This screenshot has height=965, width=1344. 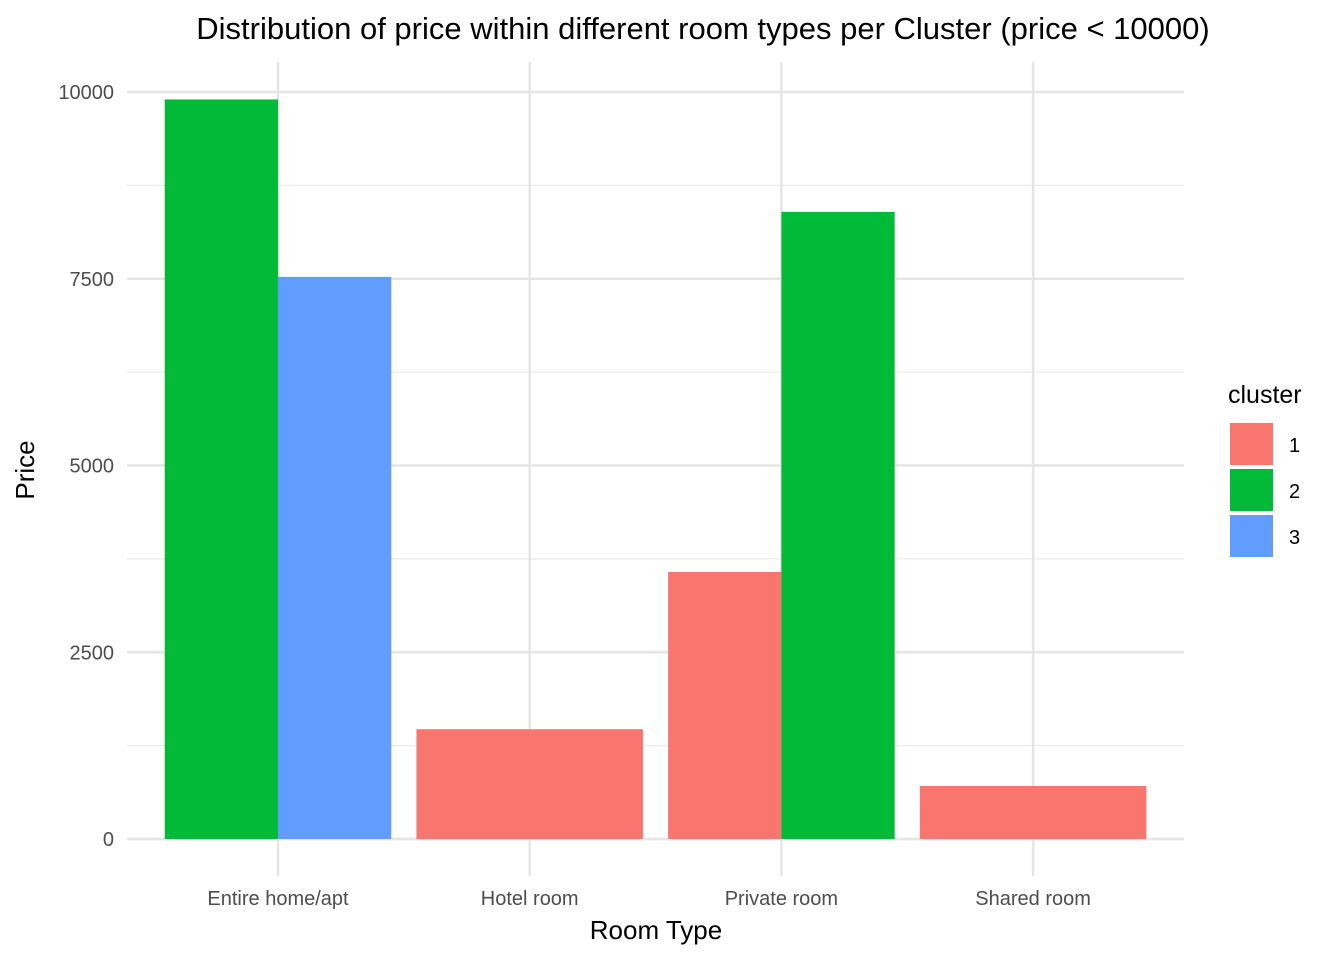 What do you see at coordinates (92, 467) in the screenshot?
I see `y-tick-label: 5000` at bounding box center [92, 467].